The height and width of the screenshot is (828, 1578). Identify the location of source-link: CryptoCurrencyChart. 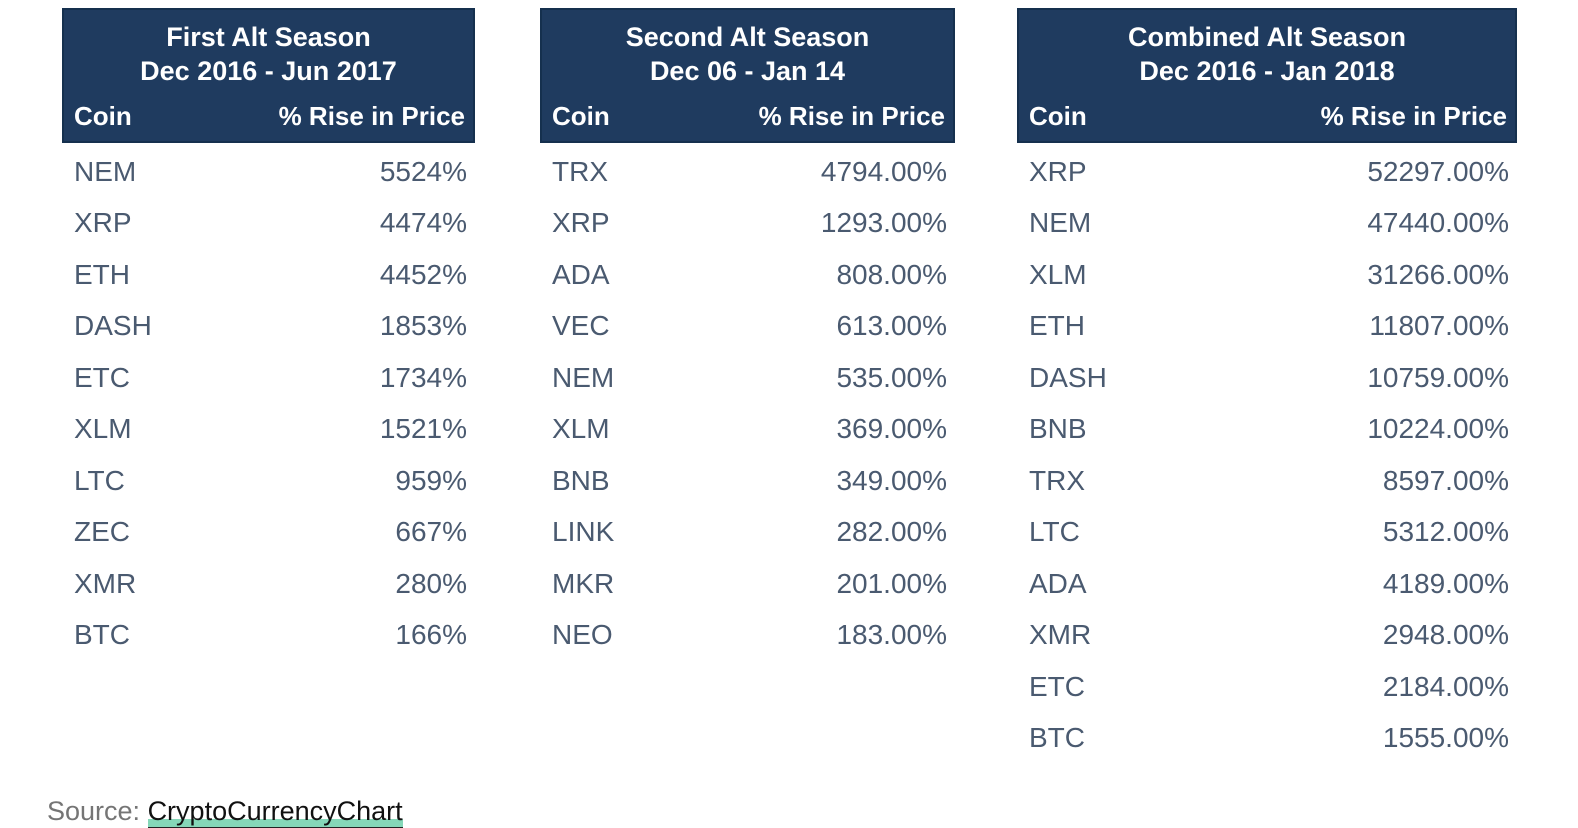
(275, 812).